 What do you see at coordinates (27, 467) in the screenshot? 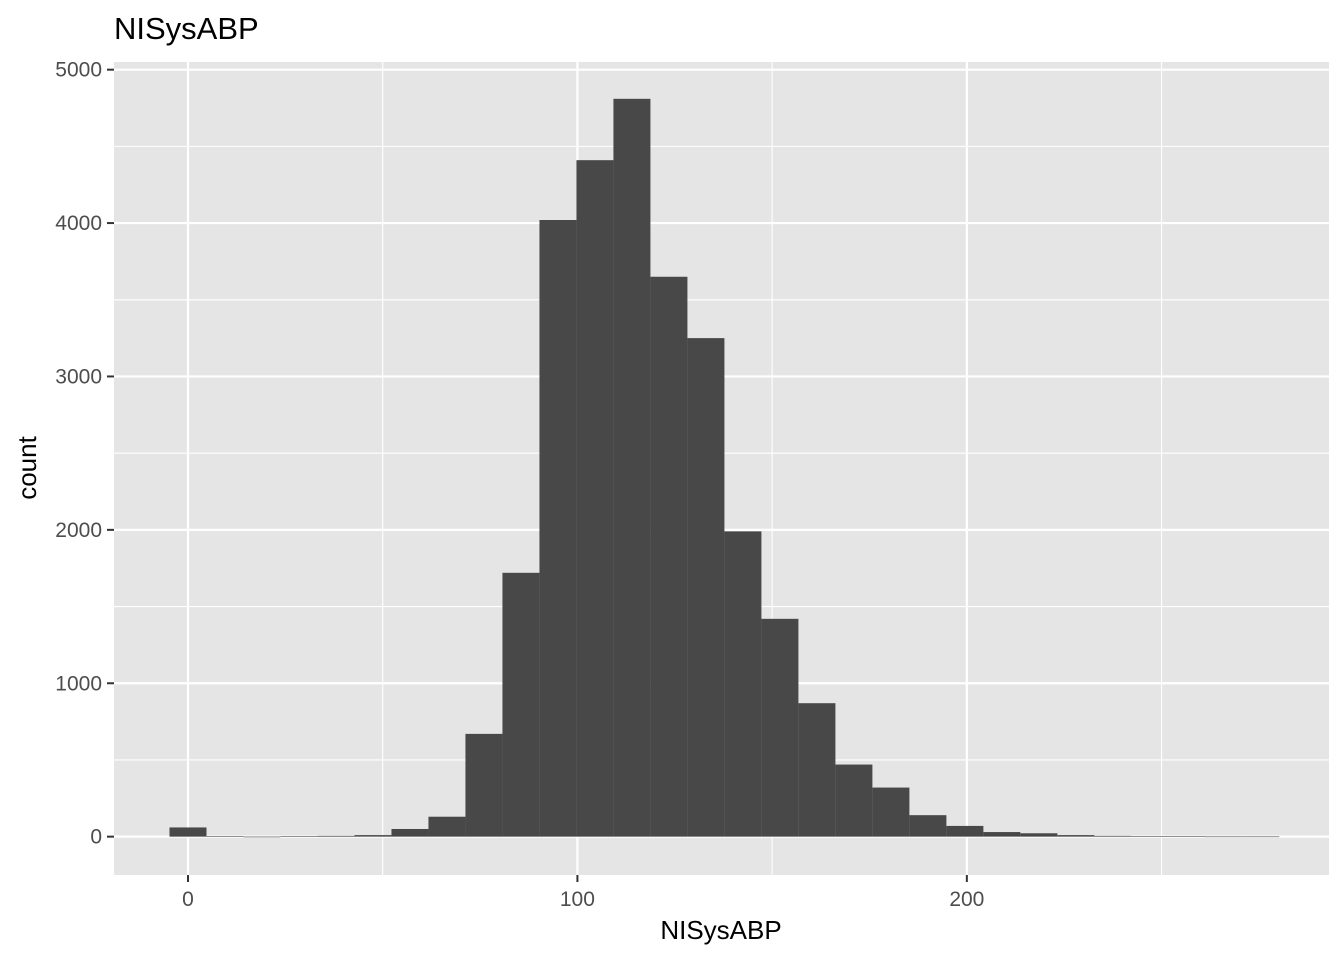
I see `y-axis-title: count` at bounding box center [27, 467].